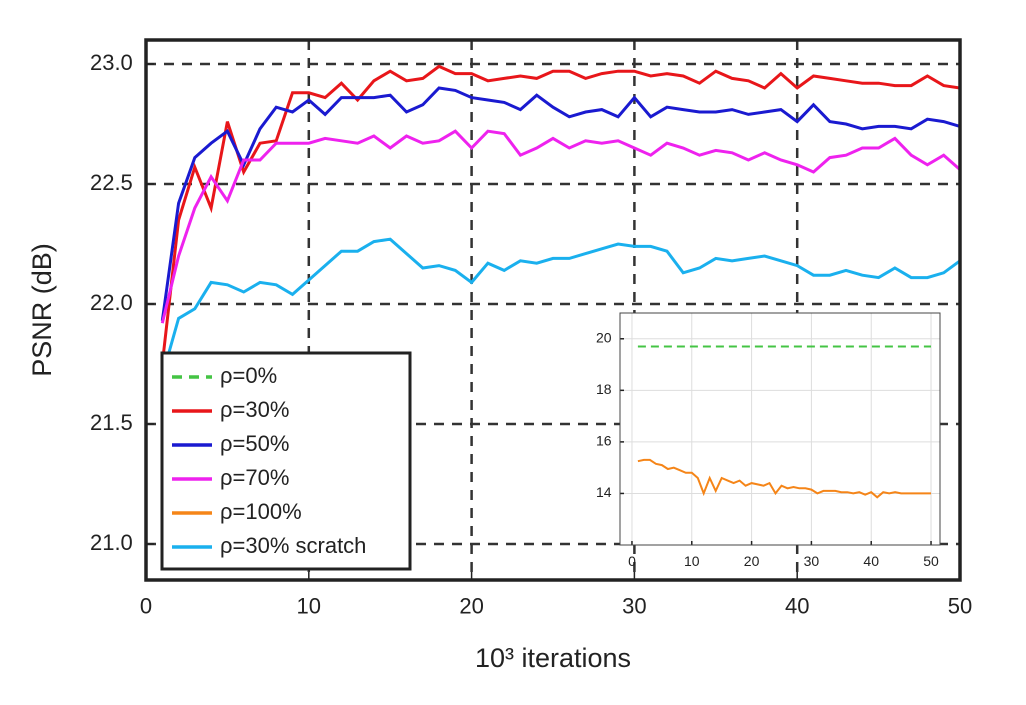  What do you see at coordinates (111, 542) in the screenshot?
I see `y-tick-label: 21.0` at bounding box center [111, 542].